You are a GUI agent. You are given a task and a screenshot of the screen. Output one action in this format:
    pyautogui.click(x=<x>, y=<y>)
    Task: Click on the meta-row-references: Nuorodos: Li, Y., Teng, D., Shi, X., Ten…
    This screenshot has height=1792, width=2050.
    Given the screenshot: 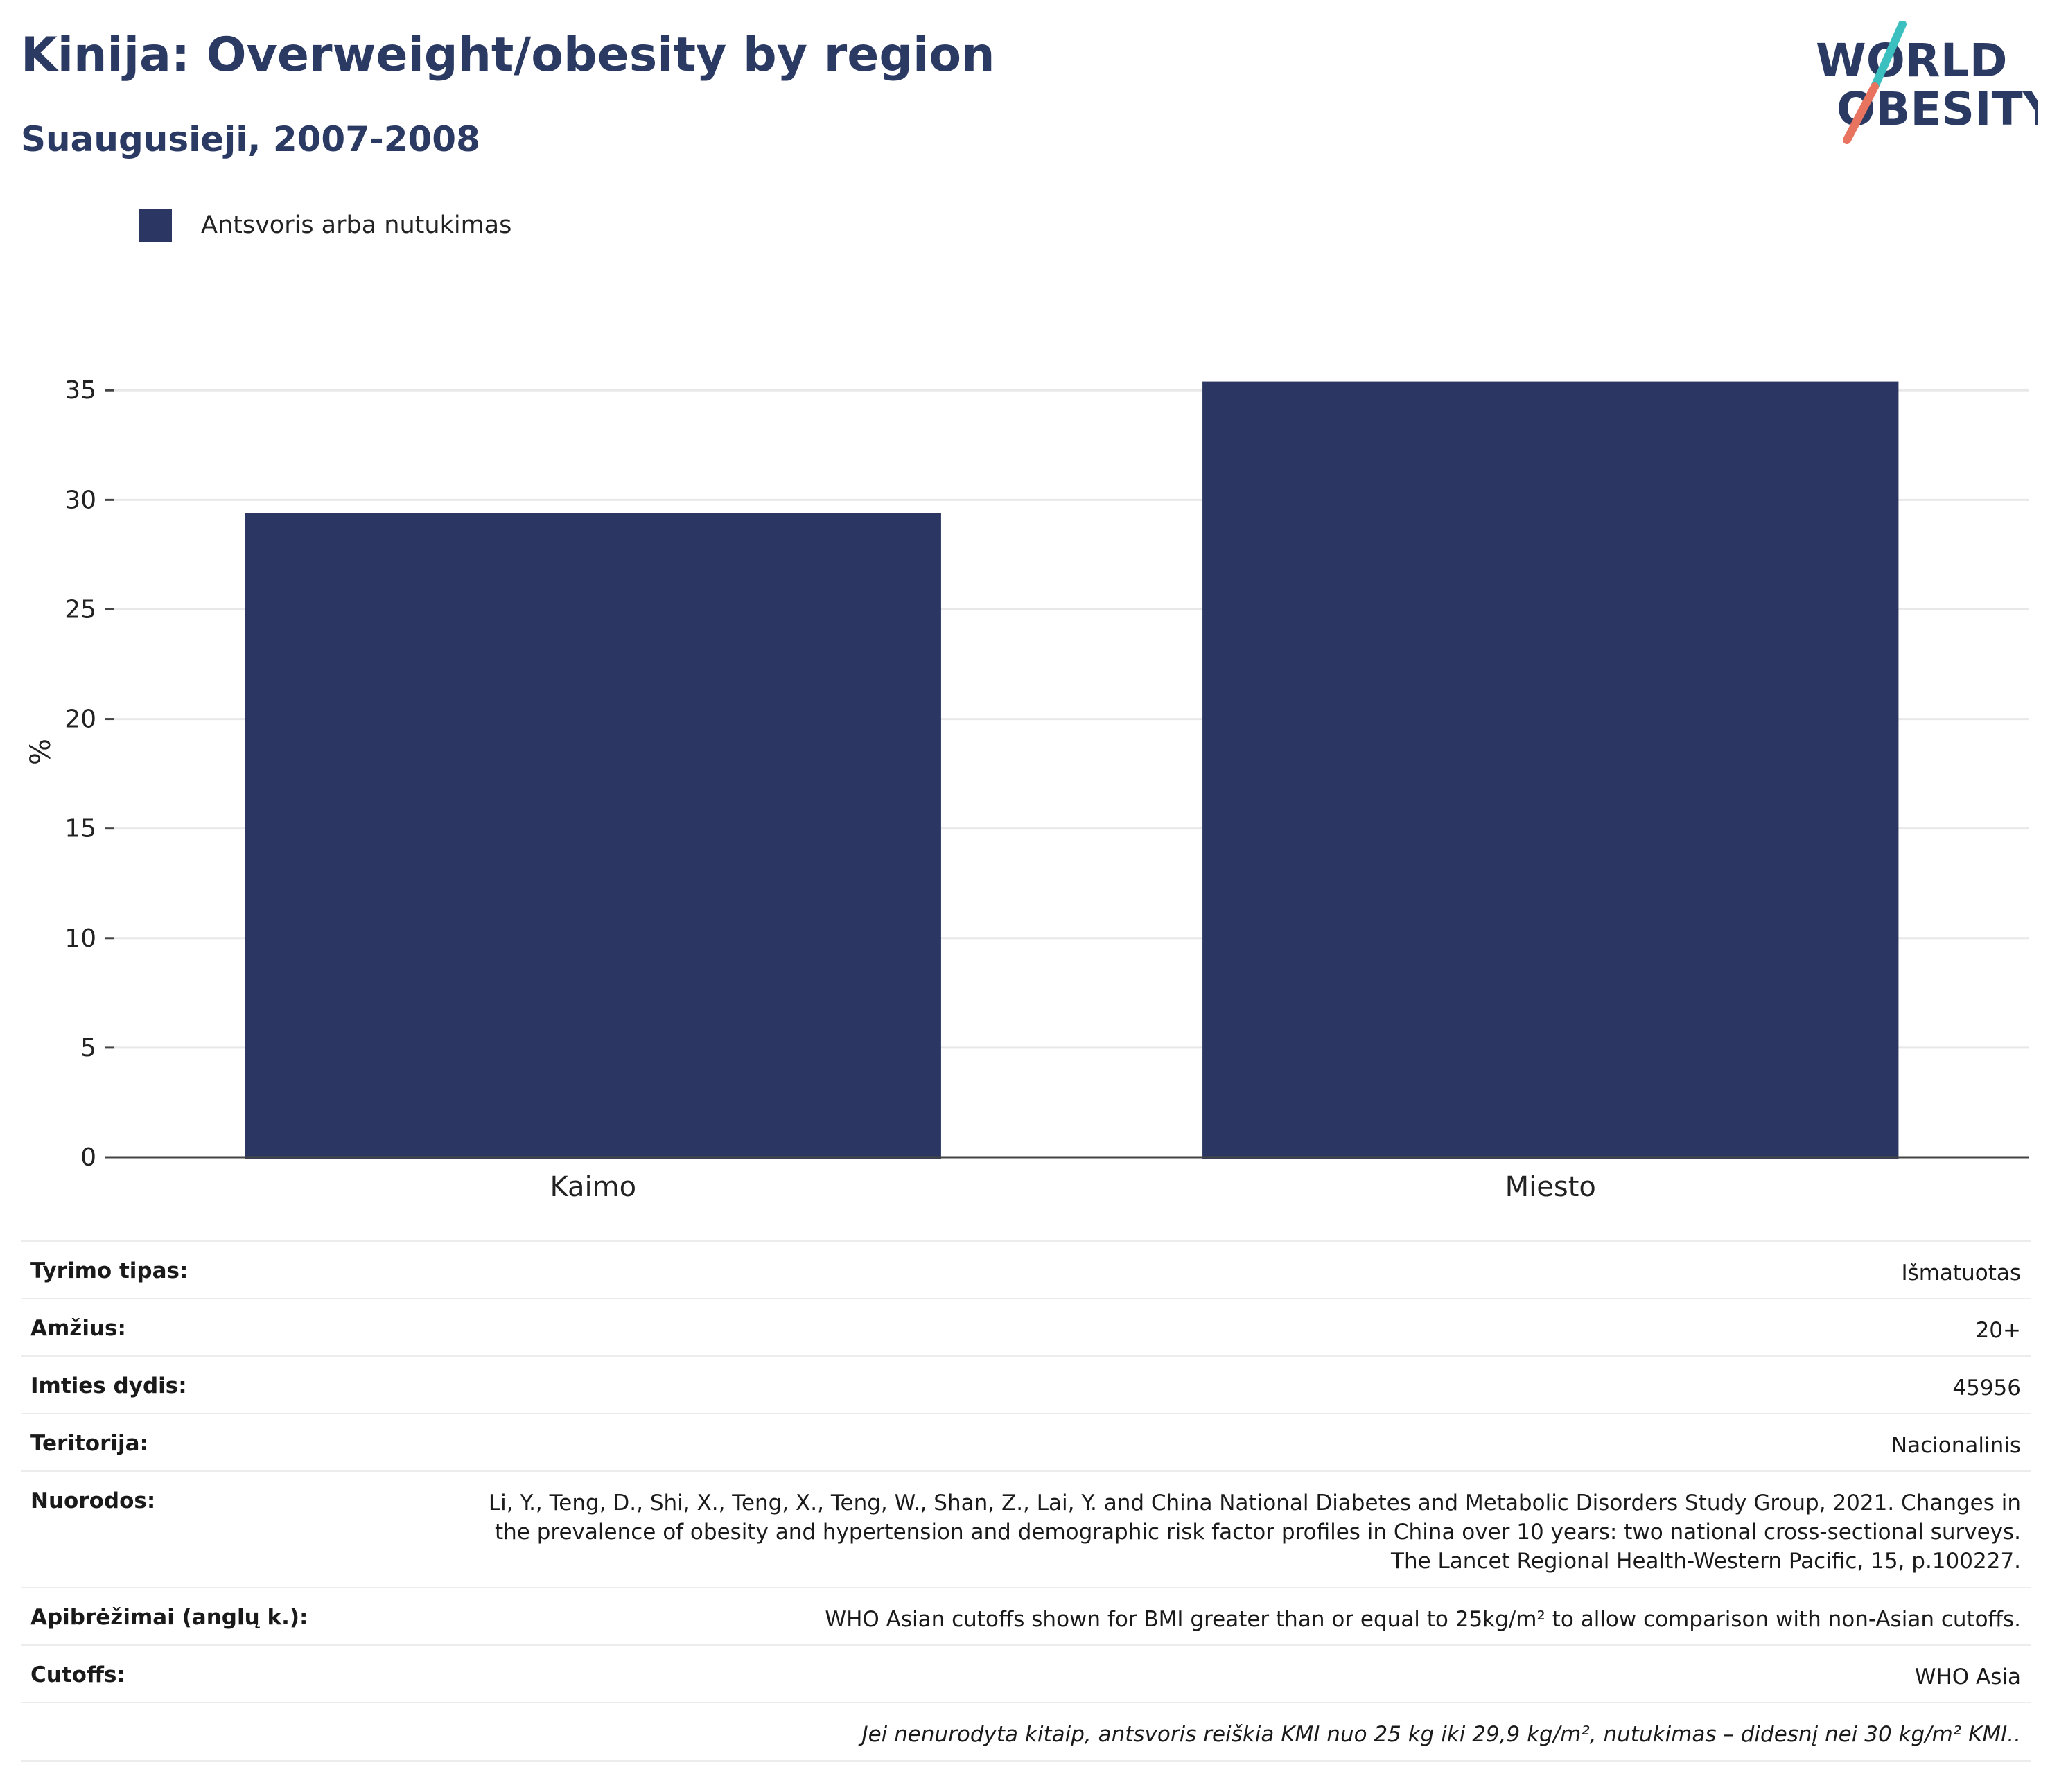 What is the action you would take?
    pyautogui.click(x=1026, y=1529)
    